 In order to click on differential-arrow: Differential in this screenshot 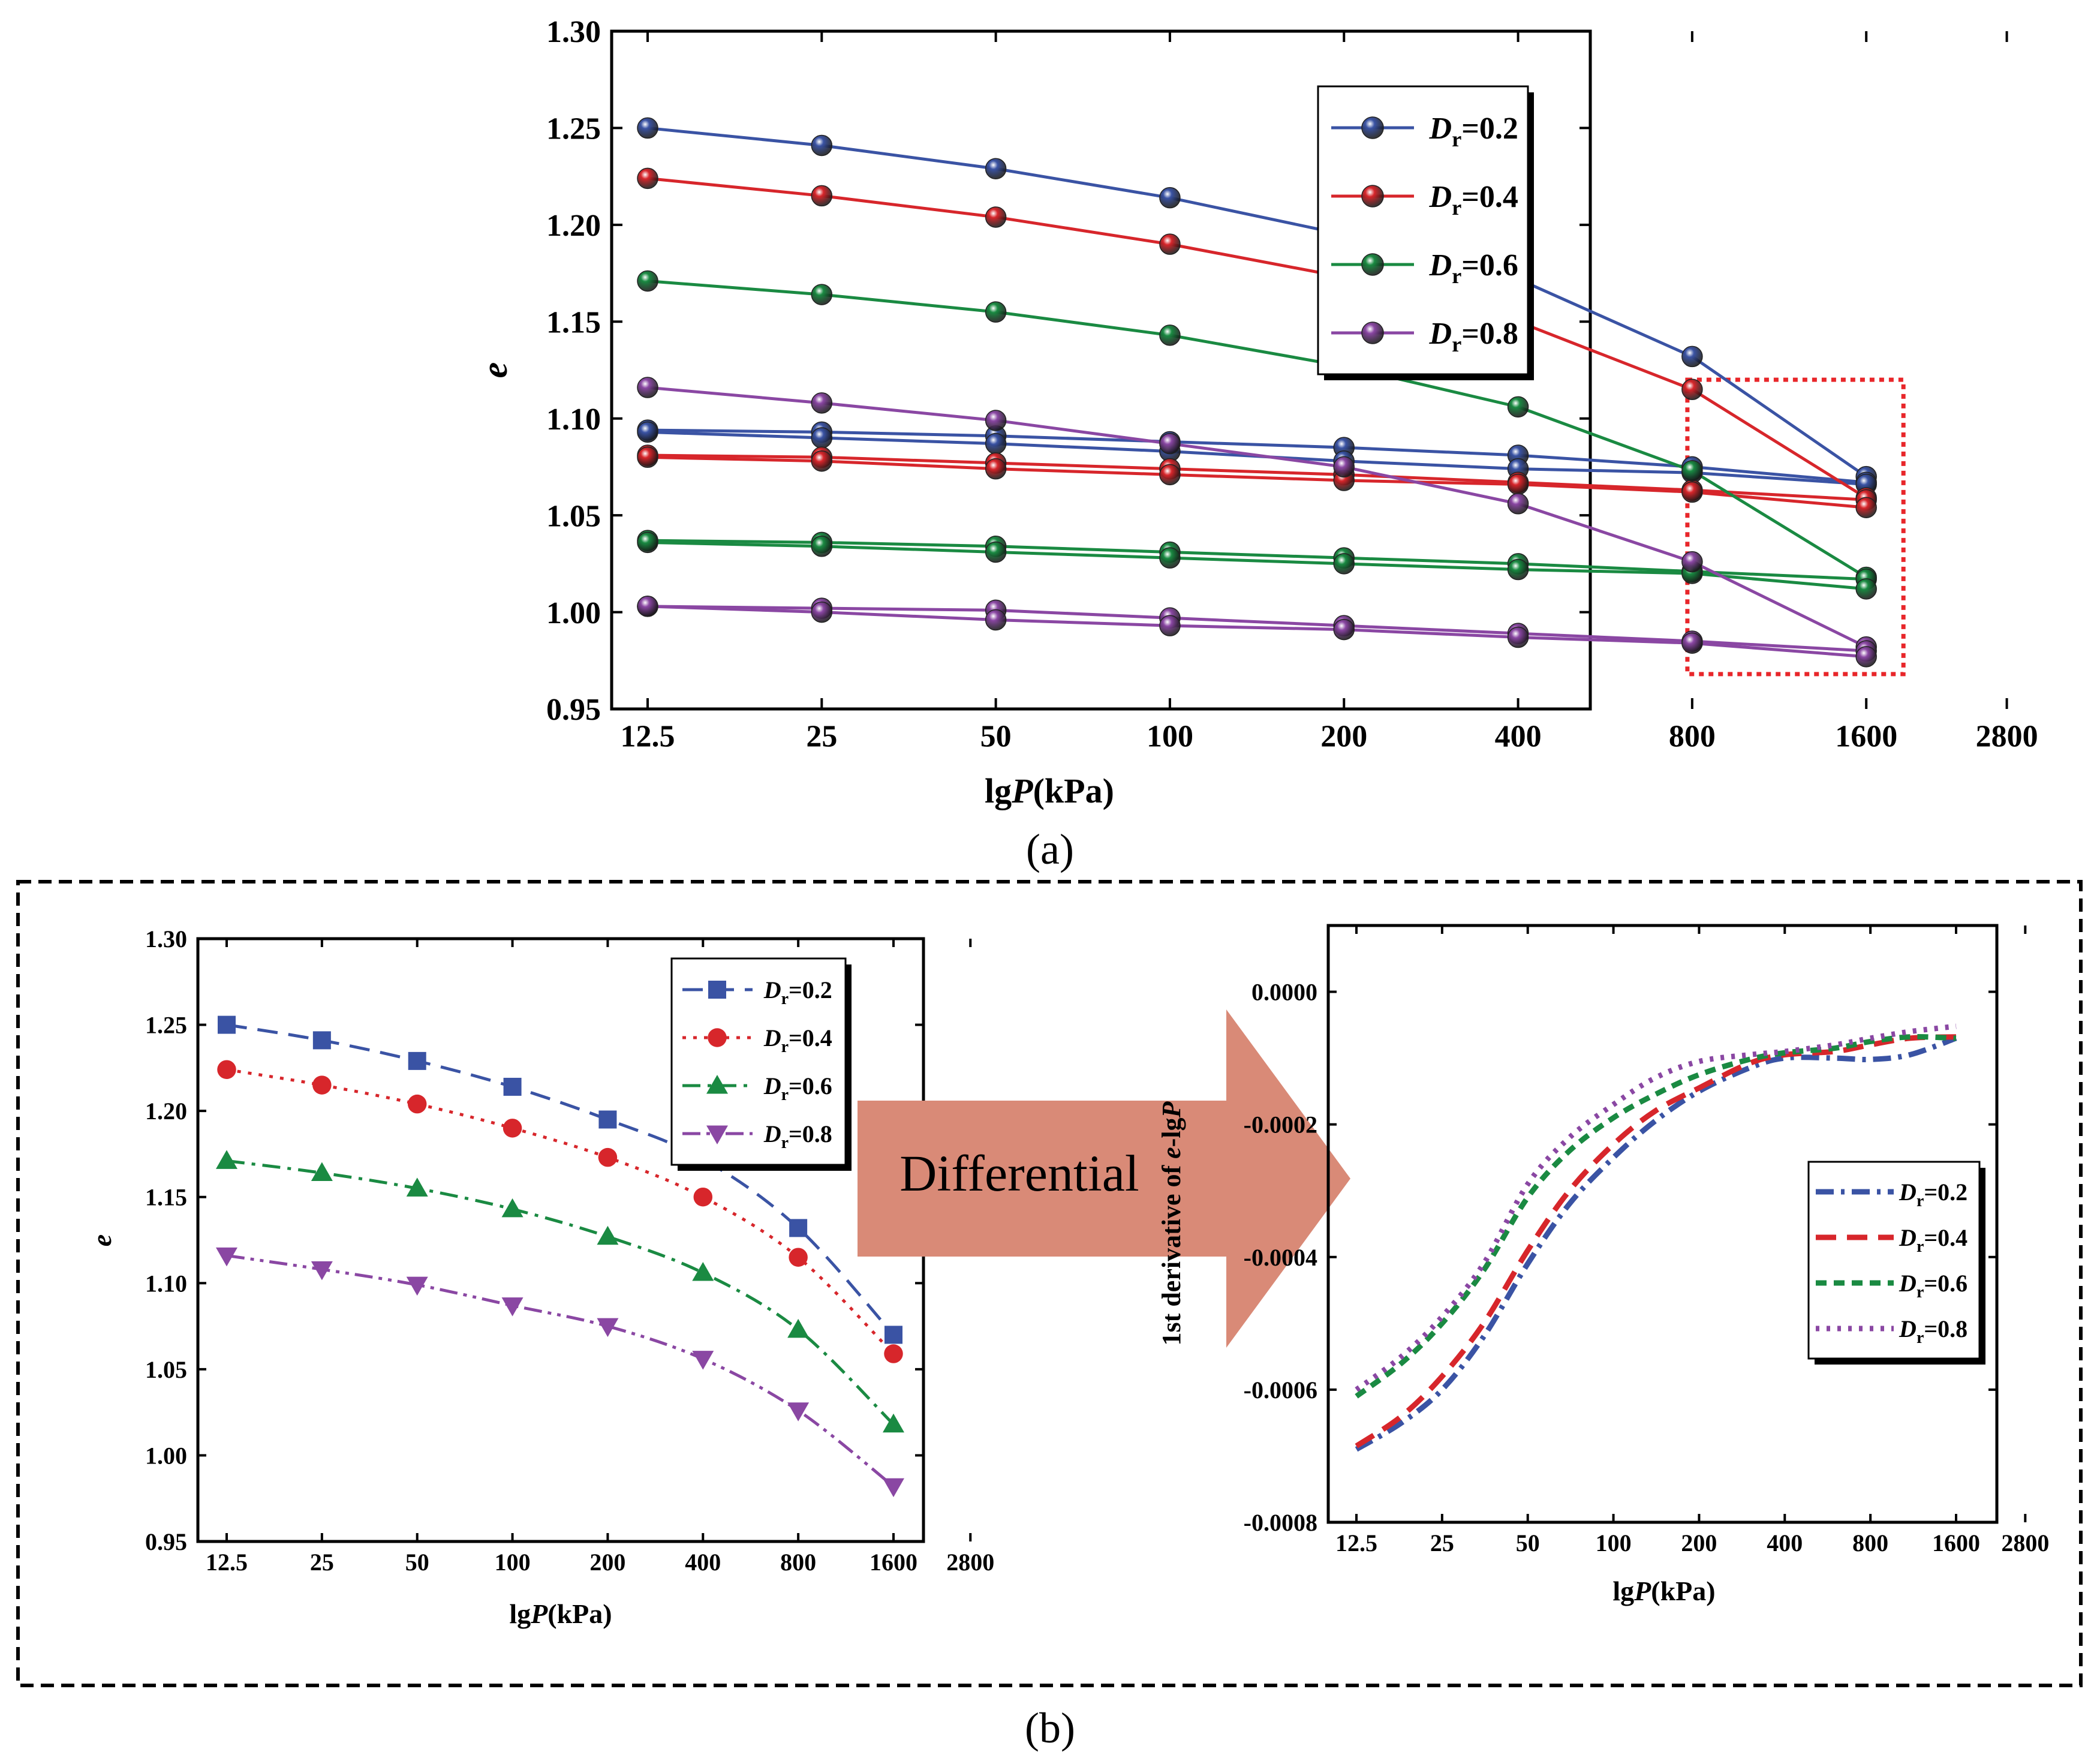, I will do `click(1104, 1178)`.